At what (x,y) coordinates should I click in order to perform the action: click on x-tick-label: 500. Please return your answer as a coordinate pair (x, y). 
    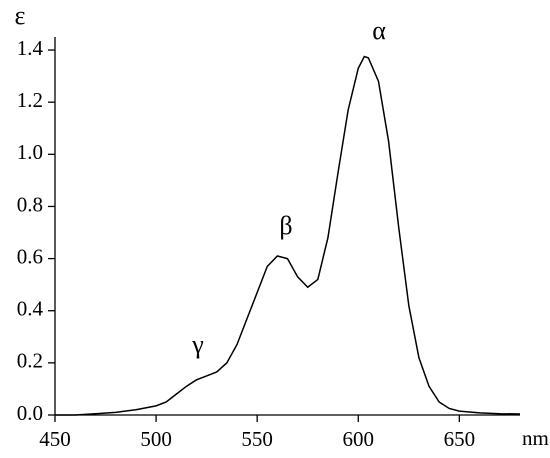
    Looking at the image, I should click on (156, 439).